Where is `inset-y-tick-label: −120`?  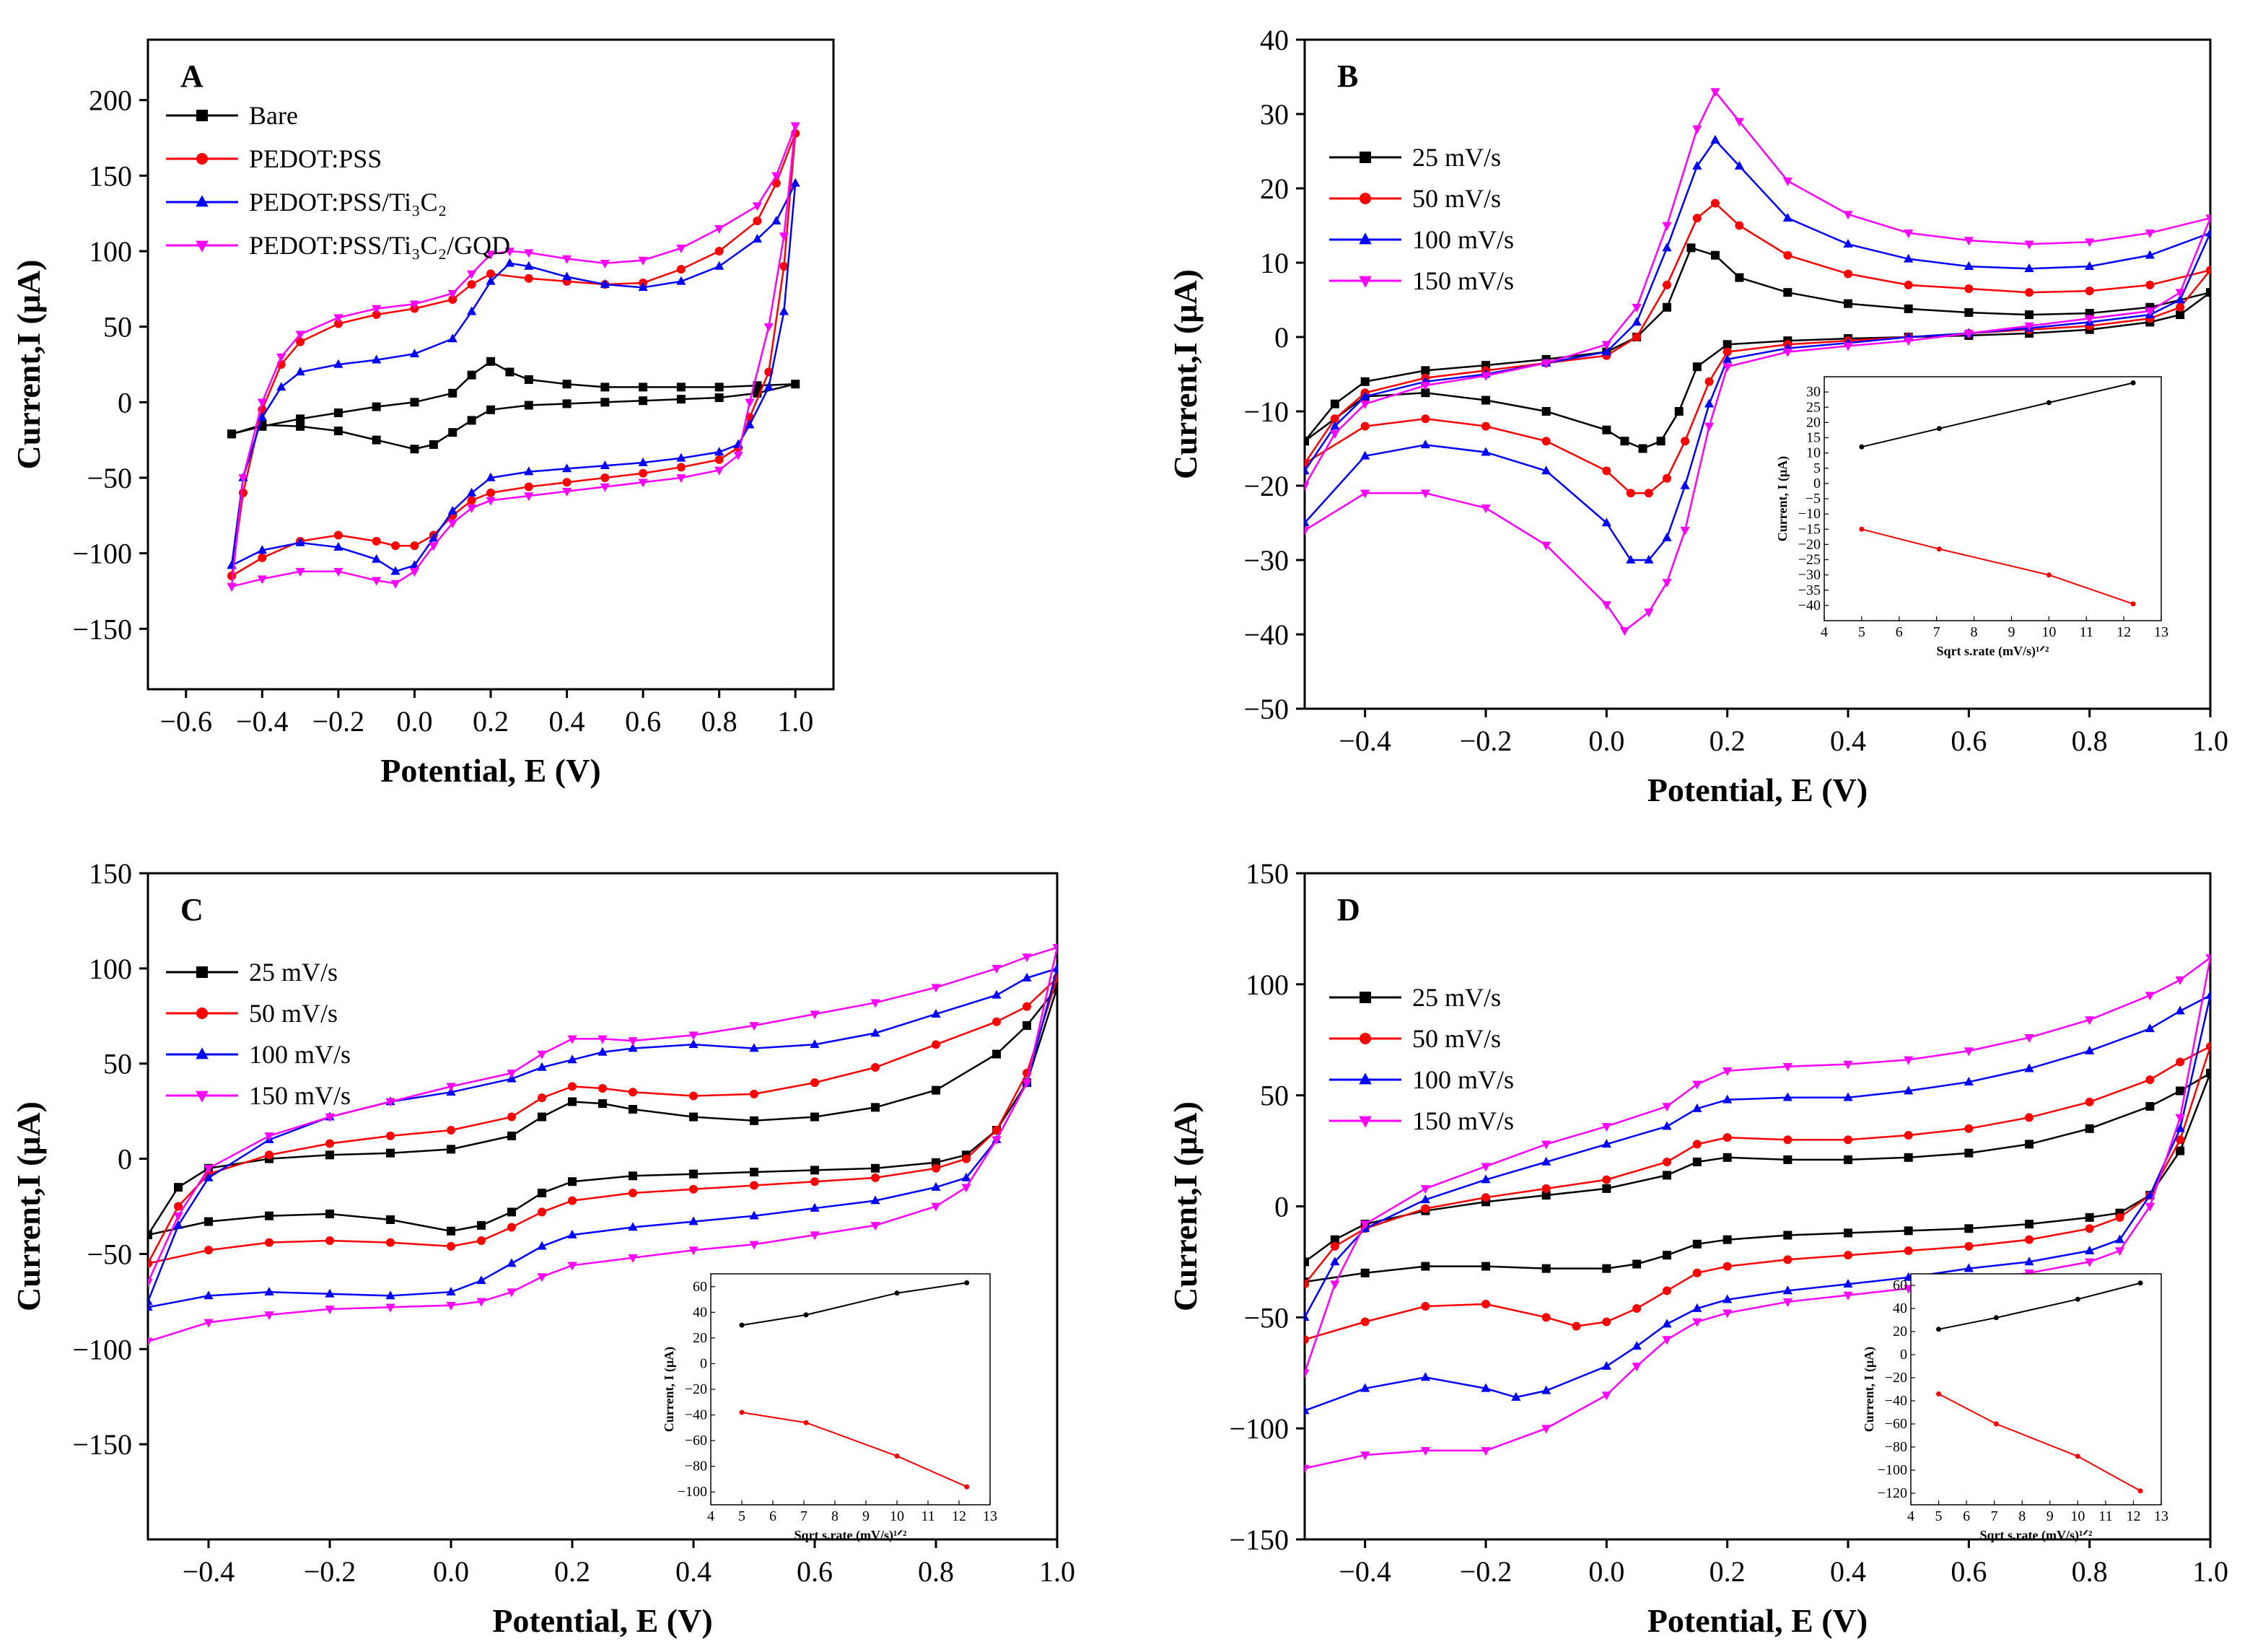 inset-y-tick-label: −120 is located at coordinates (1892, 1493).